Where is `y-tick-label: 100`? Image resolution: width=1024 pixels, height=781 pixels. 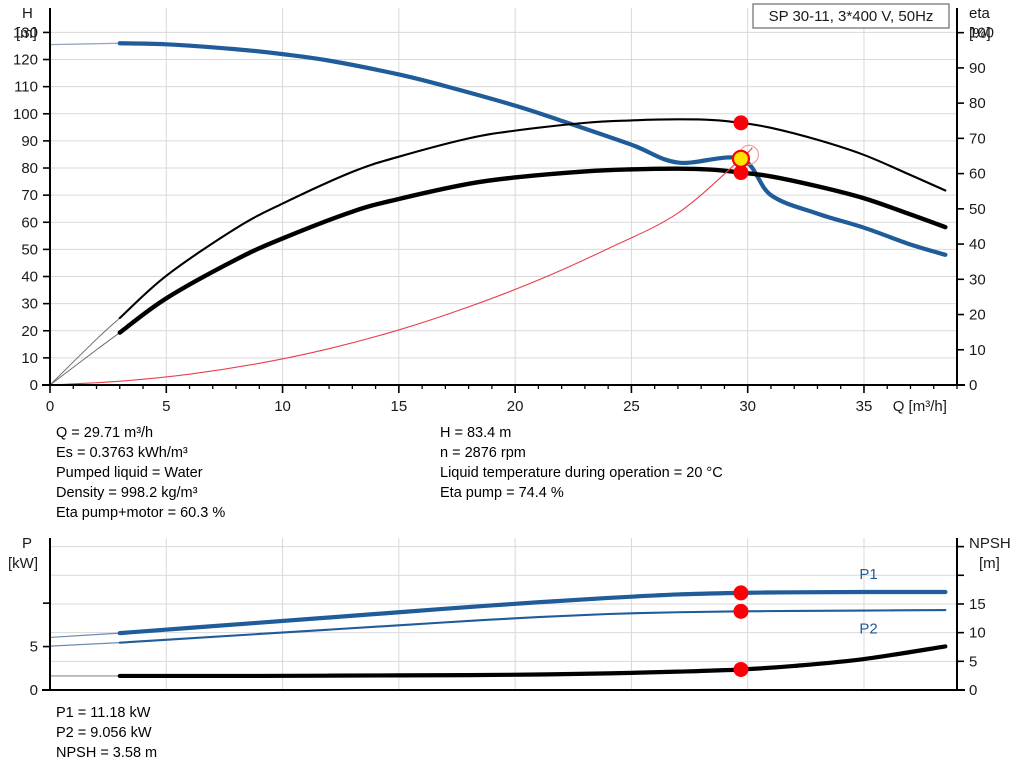 y-tick-label: 100 is located at coordinates (25, 114).